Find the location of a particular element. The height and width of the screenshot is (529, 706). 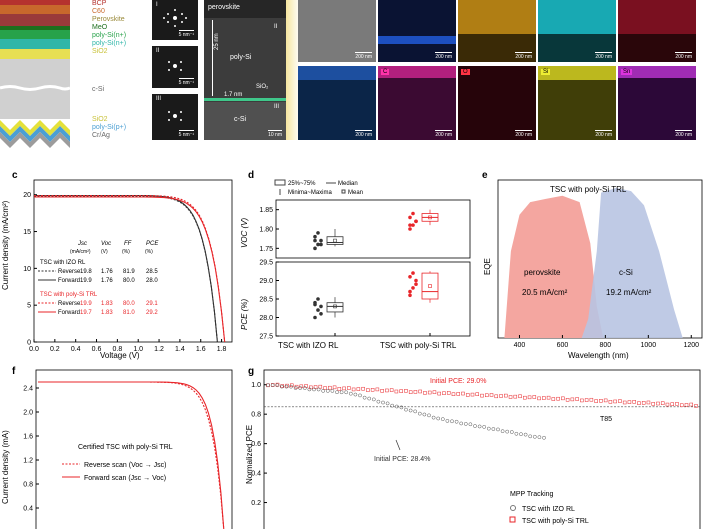

y-tick-label: 0.8 is located at coordinates (28, 485).